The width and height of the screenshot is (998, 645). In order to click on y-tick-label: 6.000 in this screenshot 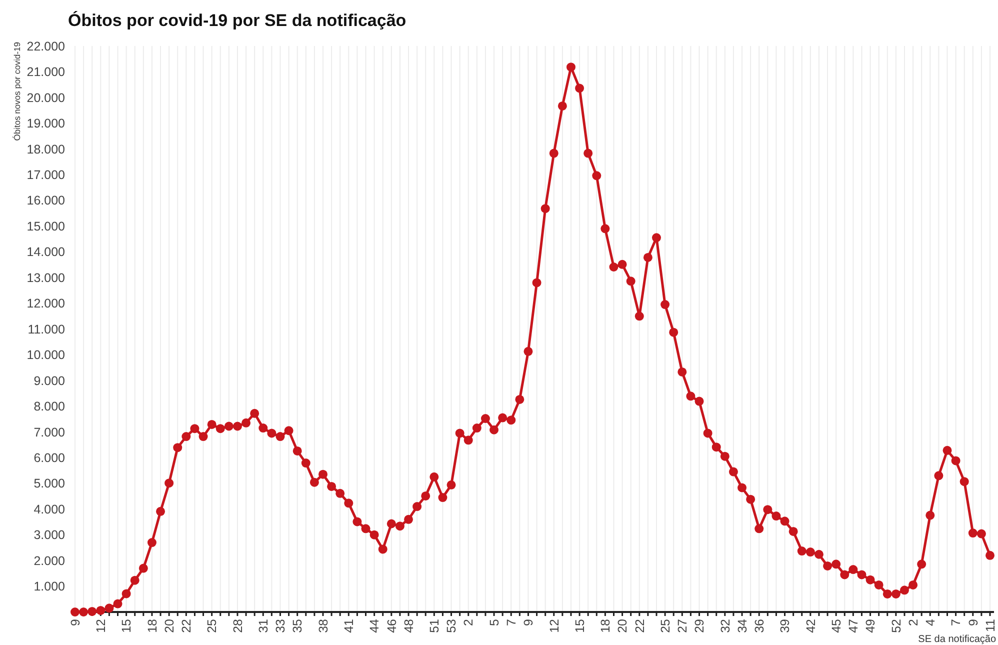, I will do `click(50, 458)`.